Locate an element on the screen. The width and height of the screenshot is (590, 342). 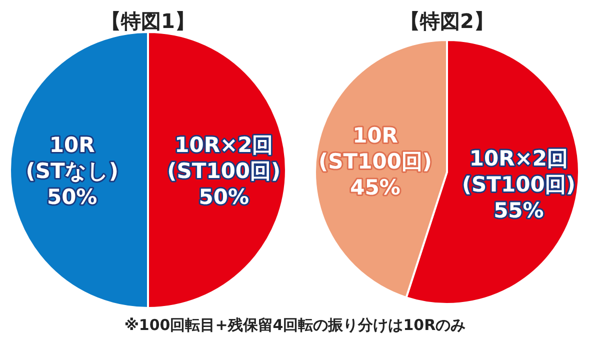
slice-label: 10R (STなし) is located at coordinates (72, 158).